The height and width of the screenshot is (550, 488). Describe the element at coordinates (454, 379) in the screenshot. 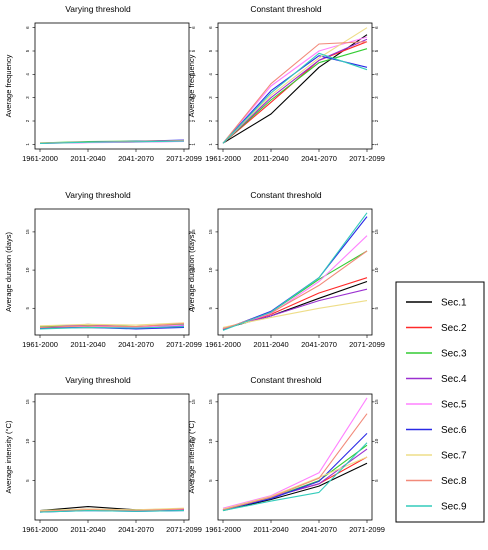

I see `legend-label: Sec.4` at that location.